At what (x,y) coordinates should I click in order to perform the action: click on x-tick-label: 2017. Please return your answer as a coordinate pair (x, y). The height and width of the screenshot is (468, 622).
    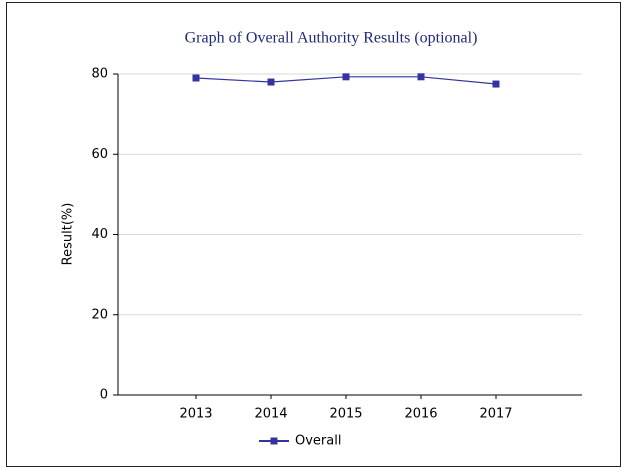
    Looking at the image, I should click on (495, 414).